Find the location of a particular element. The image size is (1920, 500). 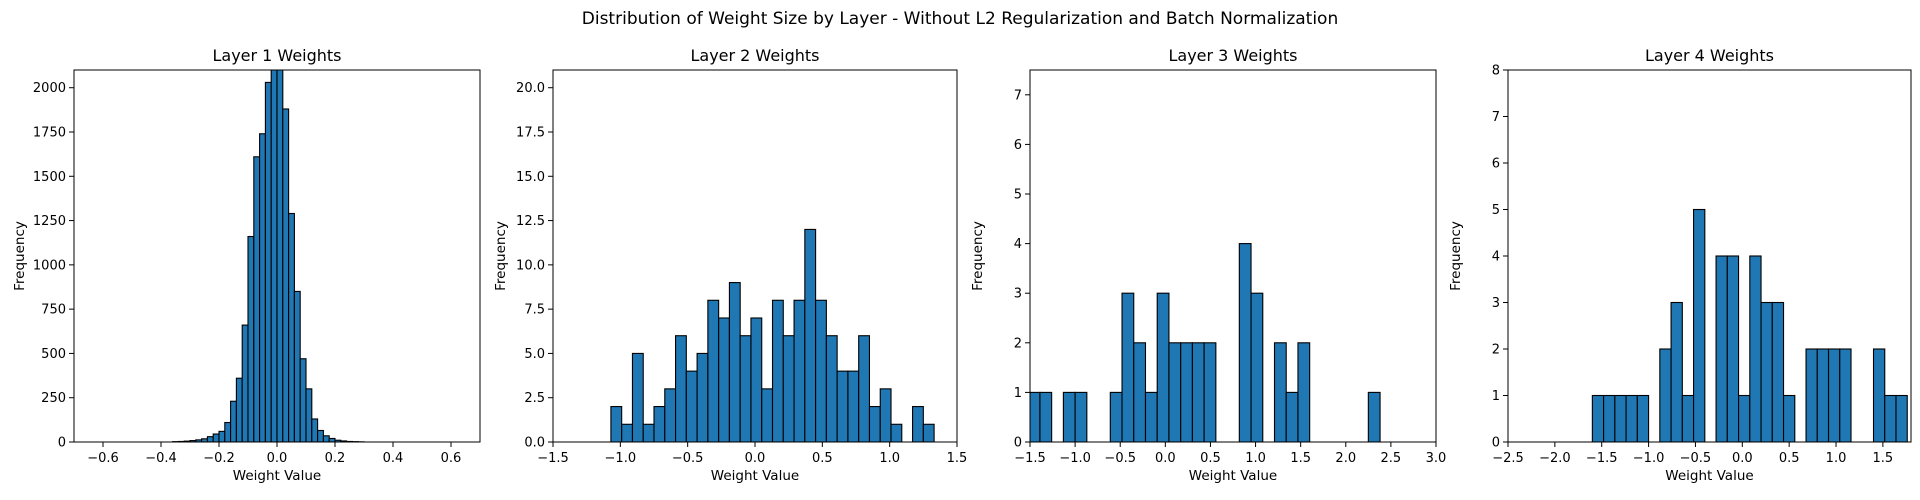

chart-3-x-tick-label: −1.0 is located at coordinates (1075, 458).